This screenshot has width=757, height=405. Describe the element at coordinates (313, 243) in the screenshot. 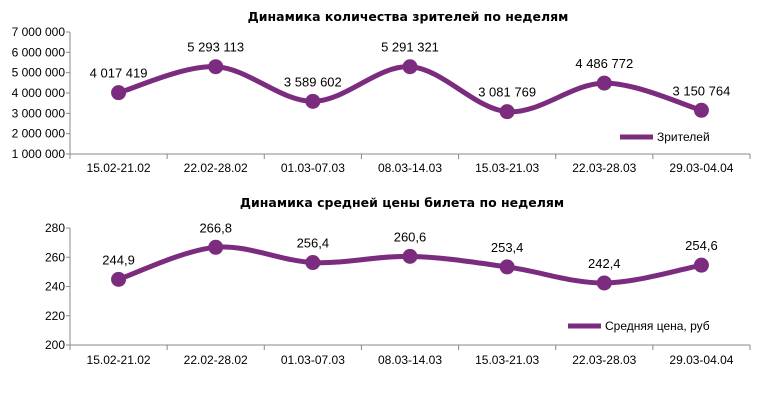

I see `data-label: 256,4` at that location.